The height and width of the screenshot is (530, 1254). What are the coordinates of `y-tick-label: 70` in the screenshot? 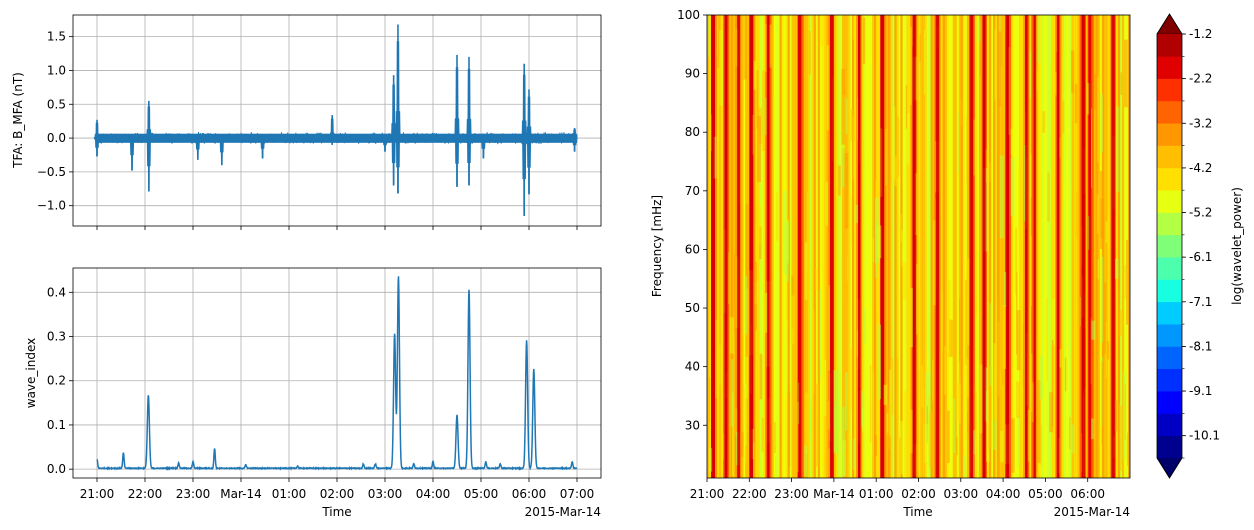 It's located at (692, 191).